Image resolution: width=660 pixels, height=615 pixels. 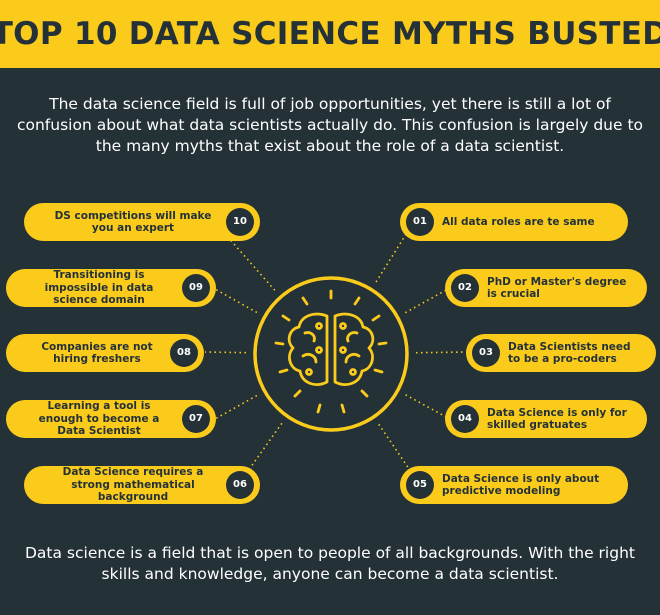 I want to click on myth-01: 01 All data roles are te same, so click(x=514, y=222).